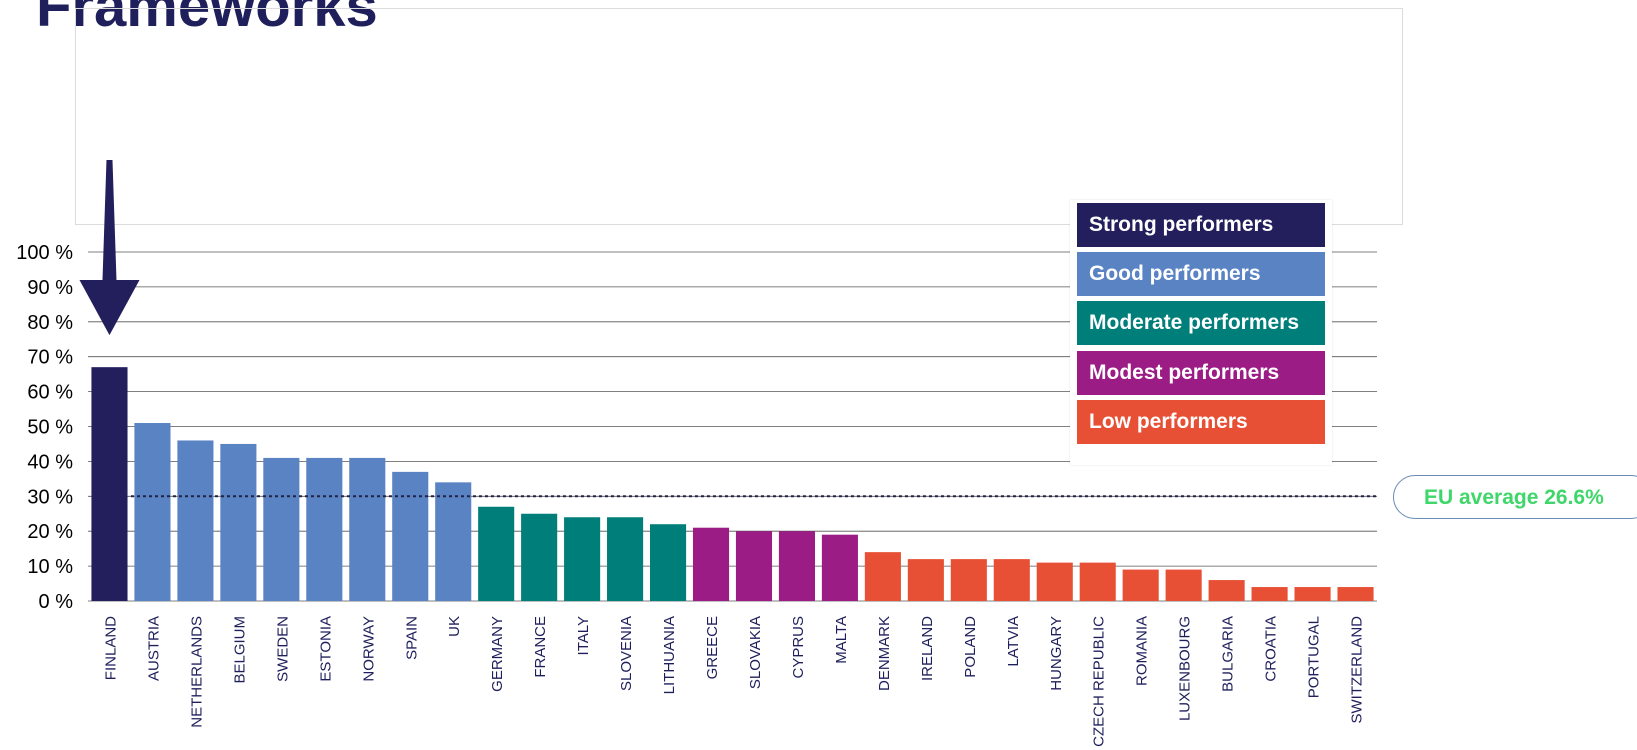 This screenshot has height=750, width=1637. I want to click on x-tick-label: ITALY, so click(583, 635).